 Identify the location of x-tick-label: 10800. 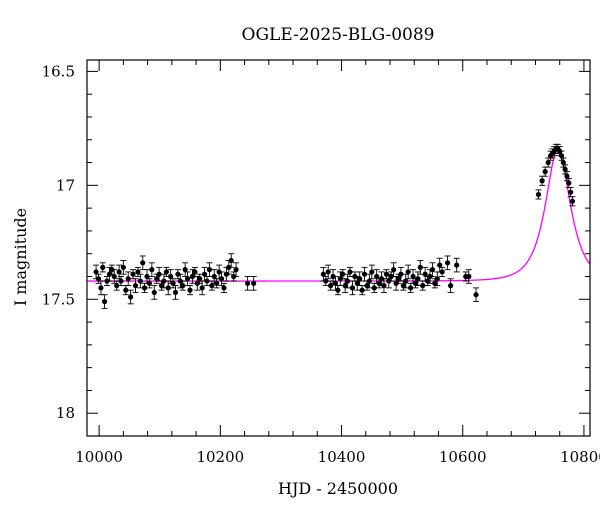
(580, 457).